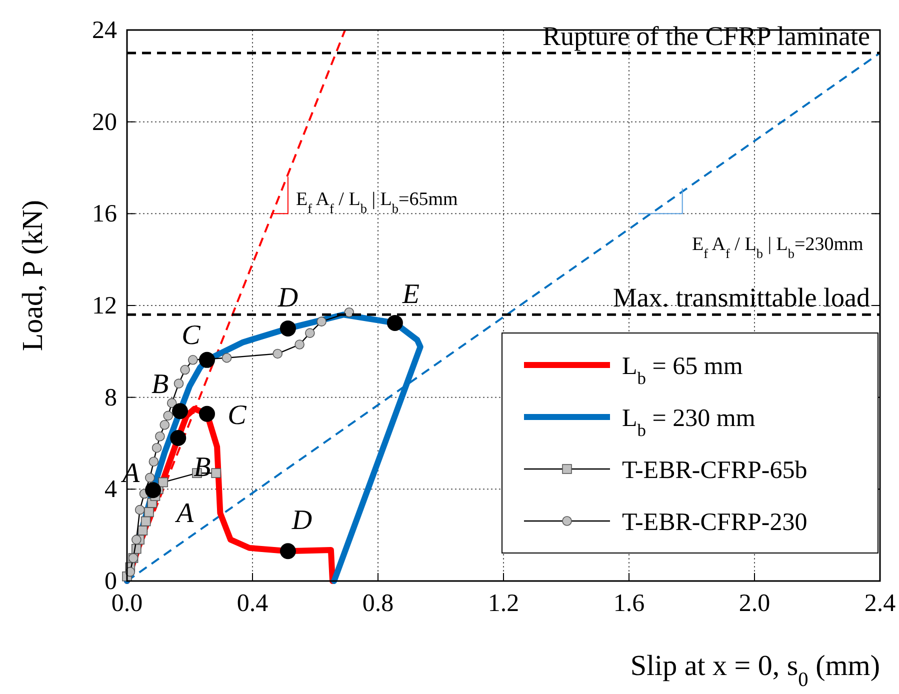  I want to click on legend-label: T-EBR-CFRP-65b, so click(715, 470).